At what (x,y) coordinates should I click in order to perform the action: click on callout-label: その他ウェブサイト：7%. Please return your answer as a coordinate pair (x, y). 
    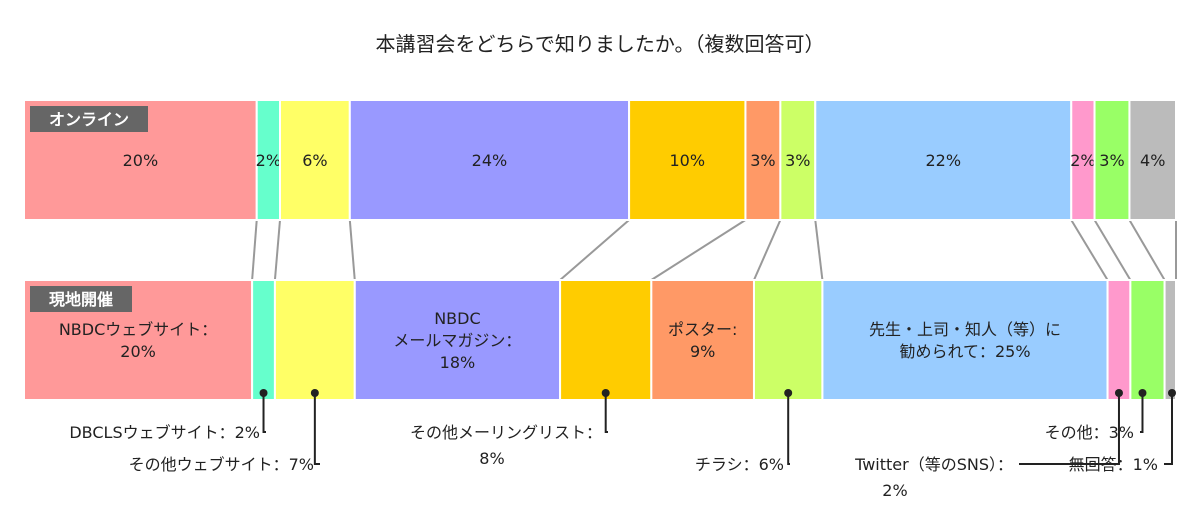
    Looking at the image, I should click on (221, 464).